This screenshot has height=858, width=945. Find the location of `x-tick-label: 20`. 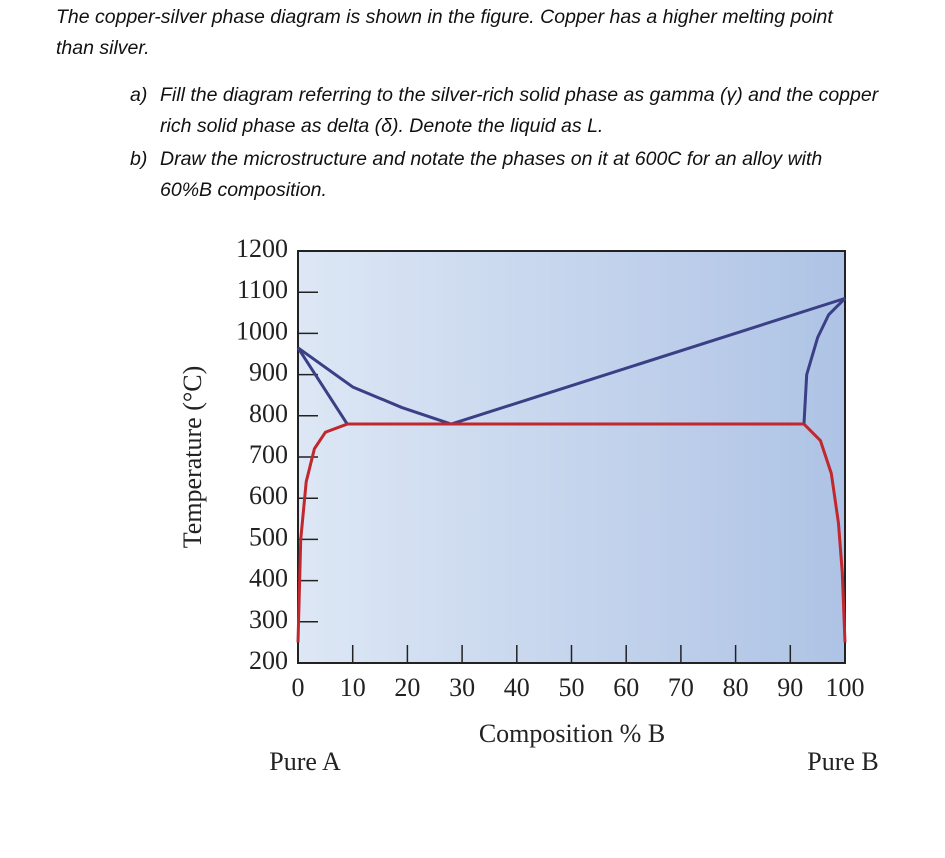

x-tick-label: 20 is located at coordinates (407, 687).